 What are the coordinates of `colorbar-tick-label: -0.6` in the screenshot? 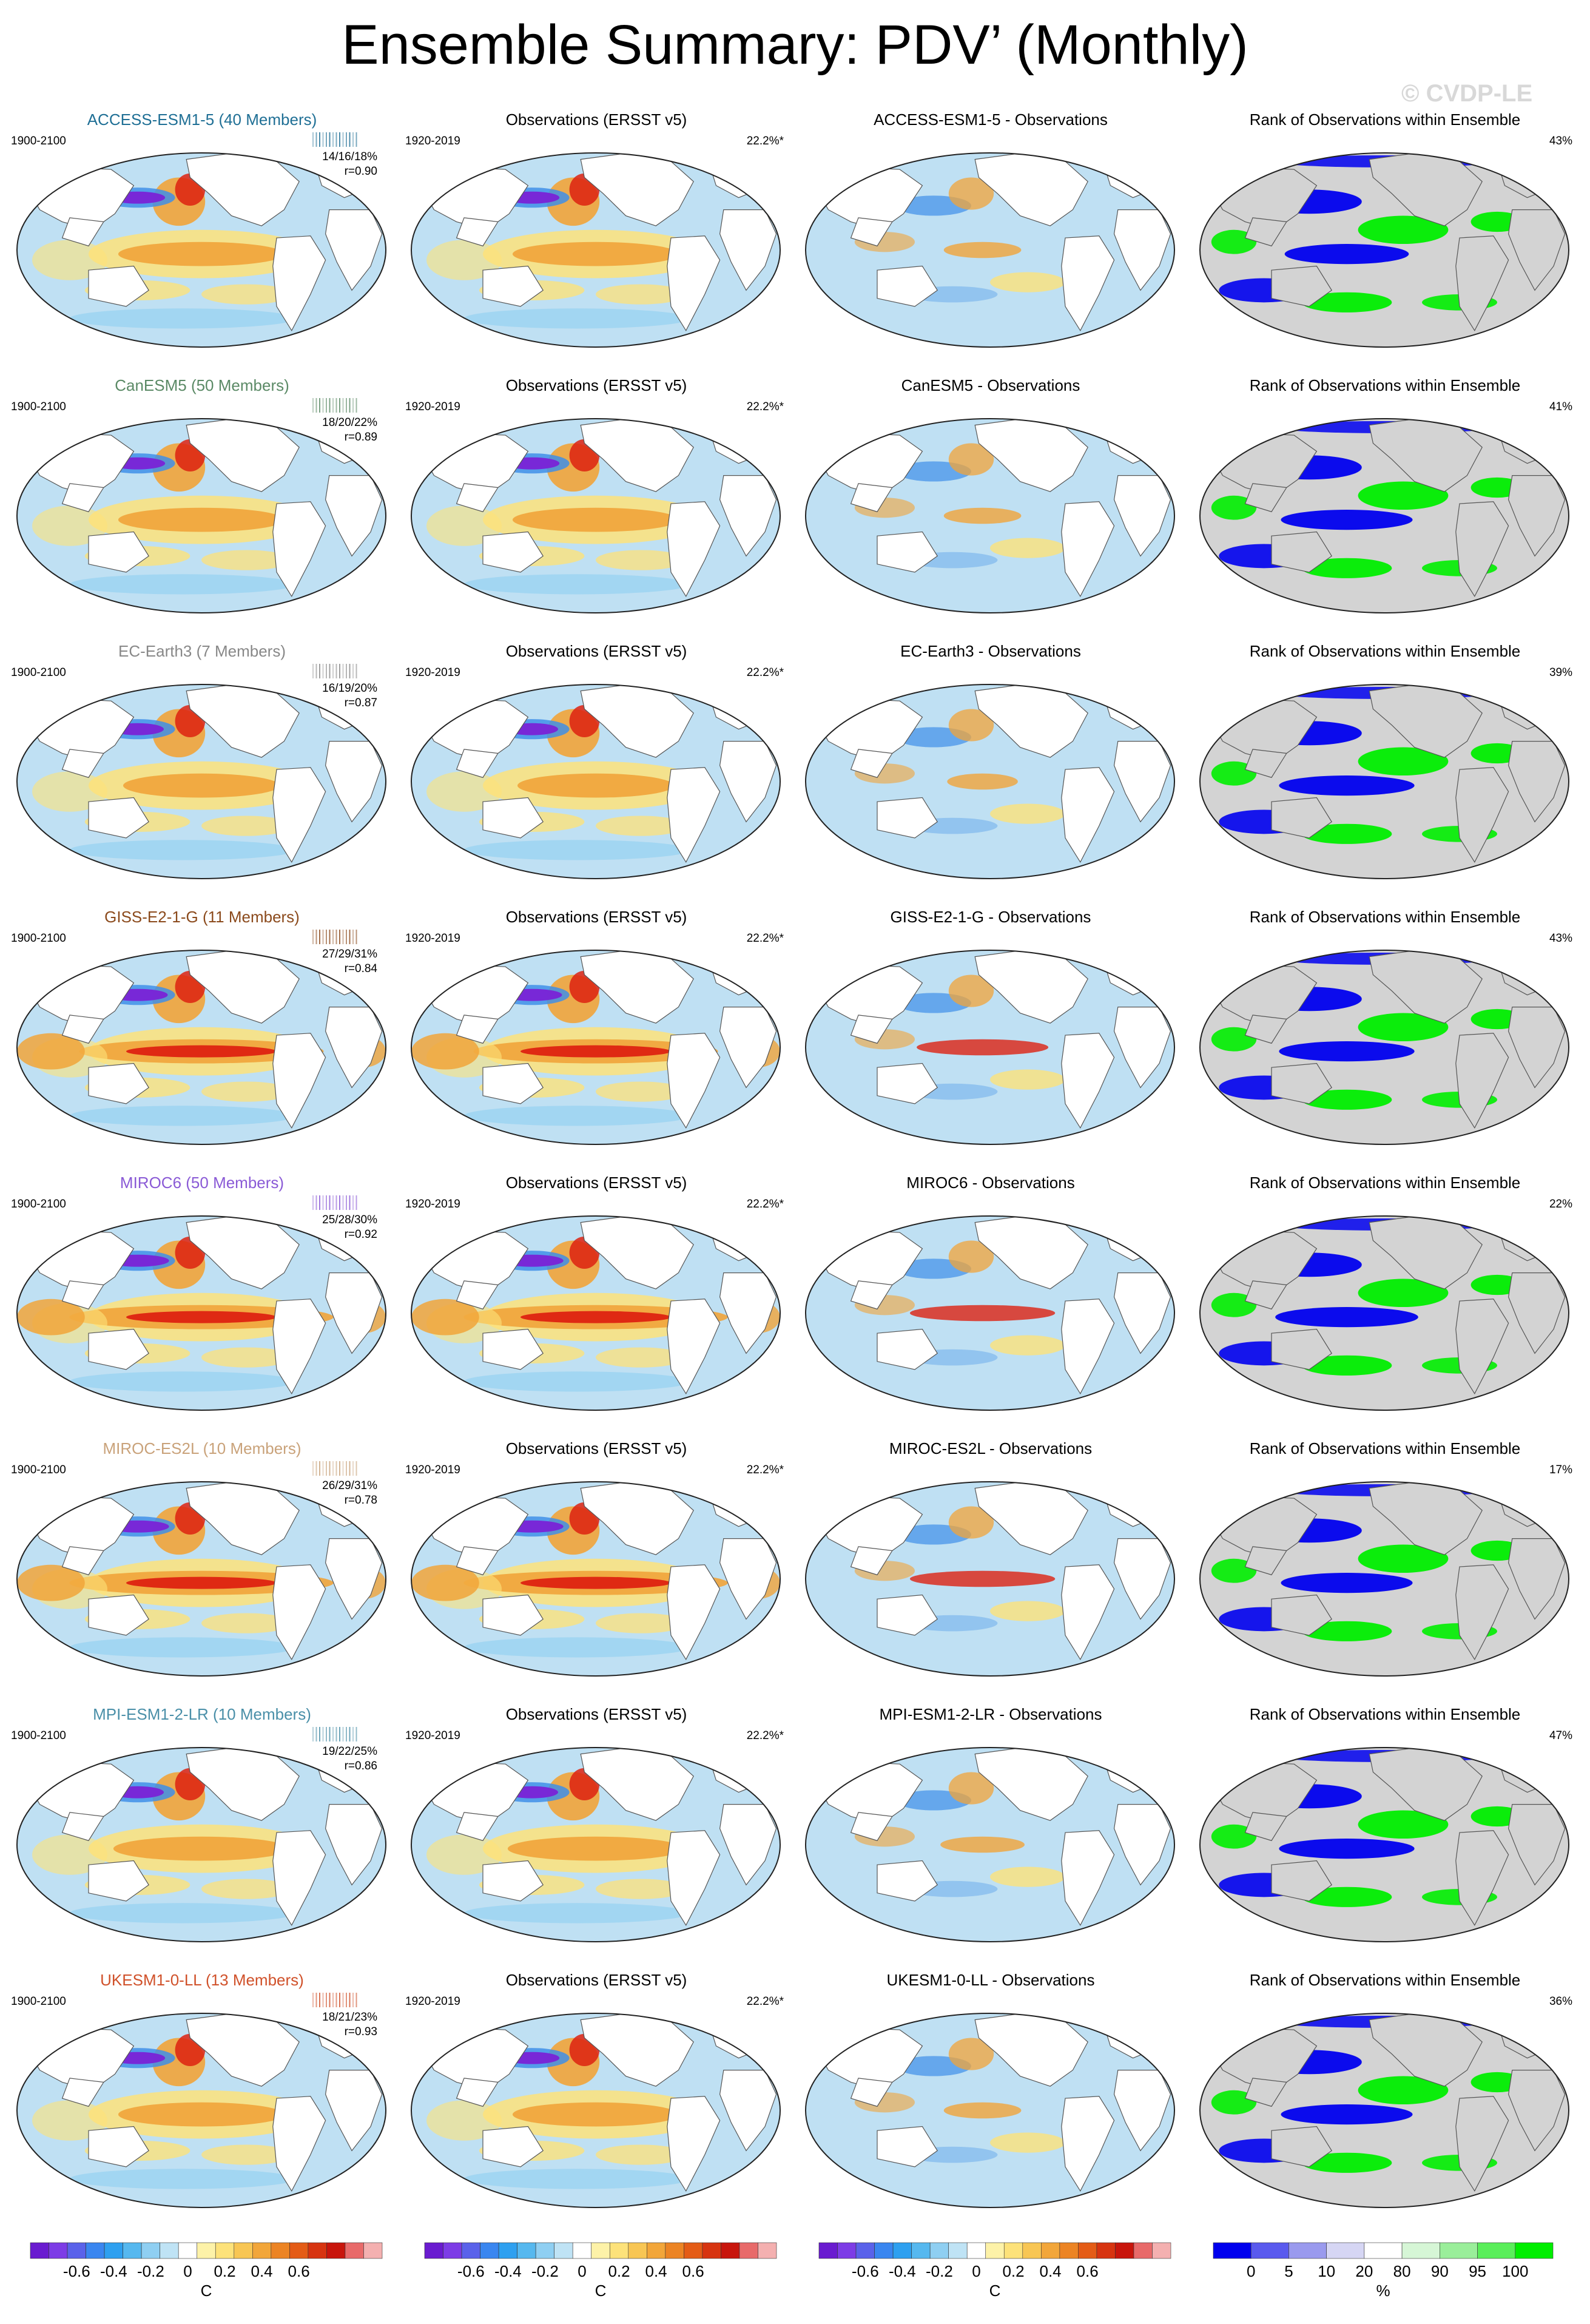 It's located at (865, 2271).